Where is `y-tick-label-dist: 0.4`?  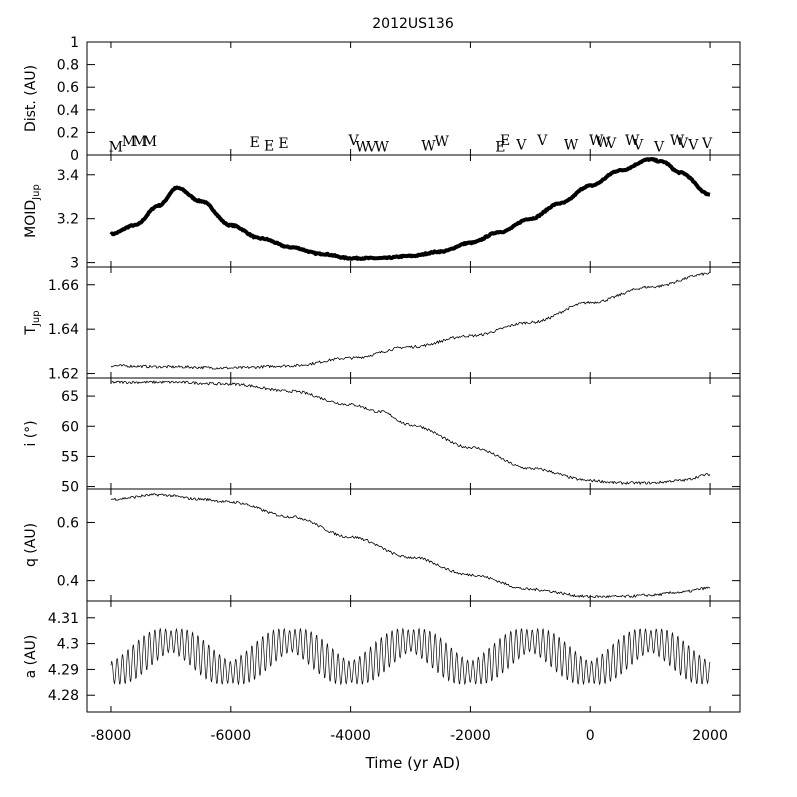
y-tick-label-dist: 0.4 is located at coordinates (68, 111).